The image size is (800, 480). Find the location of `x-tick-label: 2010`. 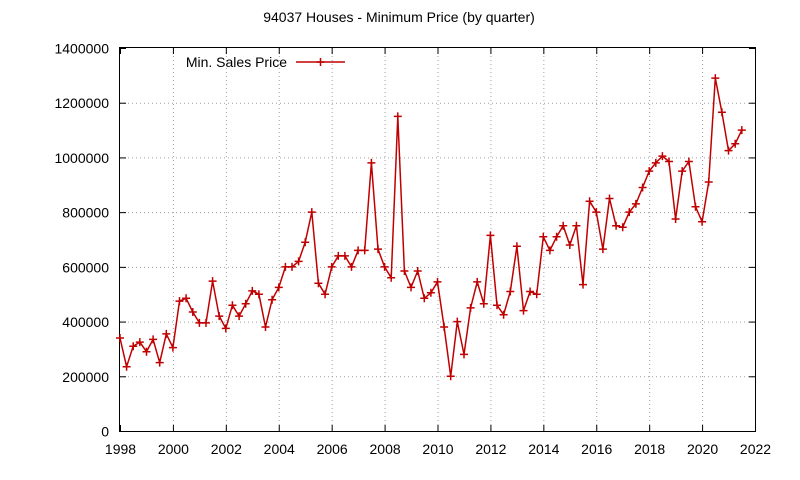

x-tick-label: 2010 is located at coordinates (437, 449).